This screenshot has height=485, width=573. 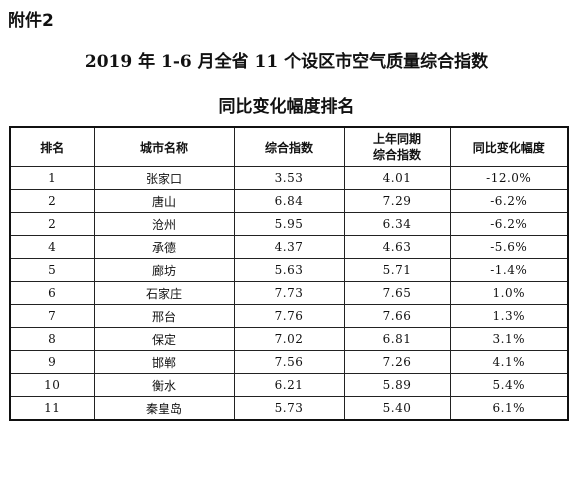 I want to click on header-prev-index: 上年同期 综合指数, so click(x=397, y=146).